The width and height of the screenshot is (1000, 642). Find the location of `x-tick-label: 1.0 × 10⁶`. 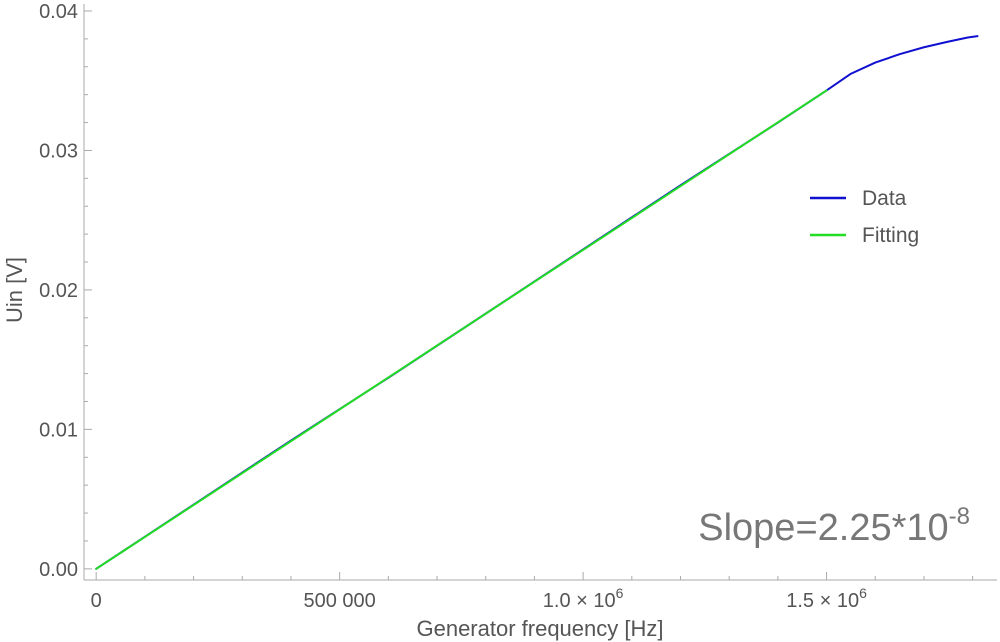

x-tick-label: 1.0 × 10⁶ is located at coordinates (583, 598).